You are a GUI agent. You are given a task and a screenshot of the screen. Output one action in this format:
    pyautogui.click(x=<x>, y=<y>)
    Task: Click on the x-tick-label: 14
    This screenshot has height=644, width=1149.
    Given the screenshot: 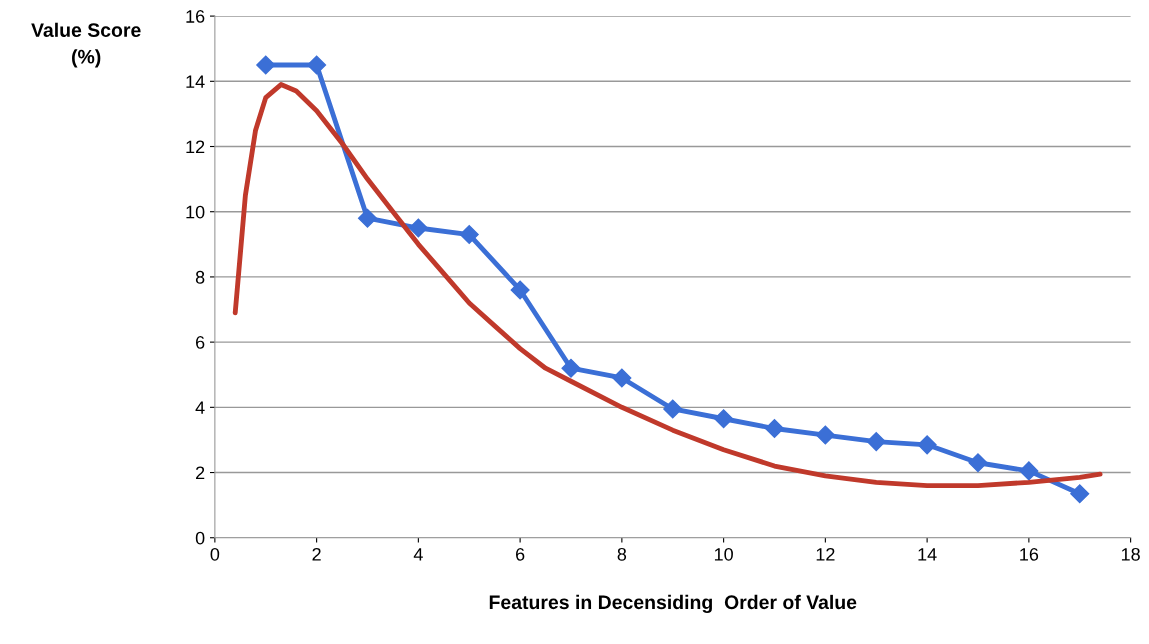 What is the action you would take?
    pyautogui.click(x=927, y=554)
    